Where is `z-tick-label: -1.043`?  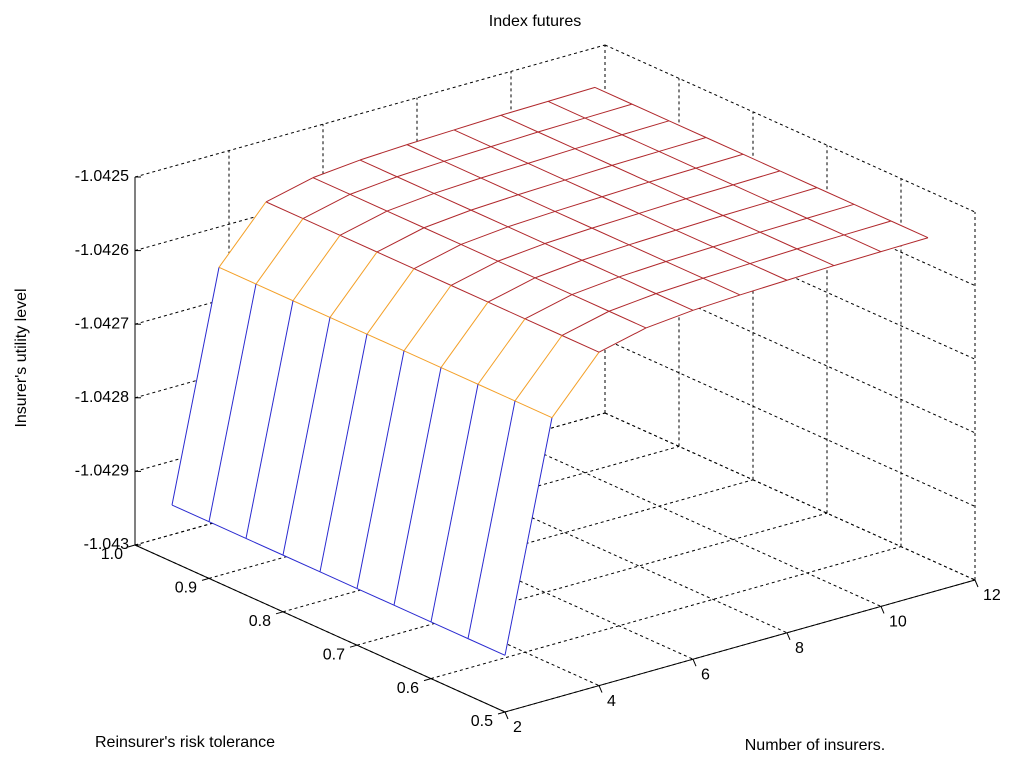
z-tick-label: -1.043 is located at coordinates (106, 544).